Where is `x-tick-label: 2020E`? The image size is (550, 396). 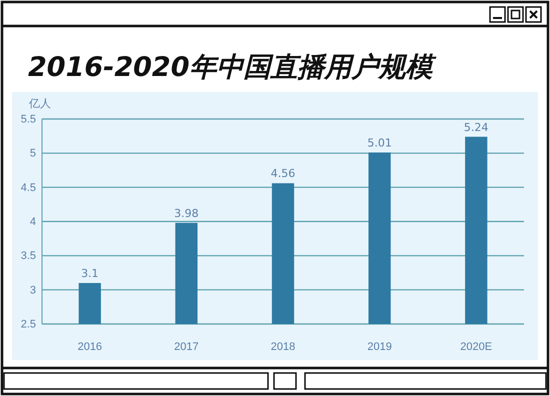
x-tick-label: 2020E is located at coordinates (476, 346).